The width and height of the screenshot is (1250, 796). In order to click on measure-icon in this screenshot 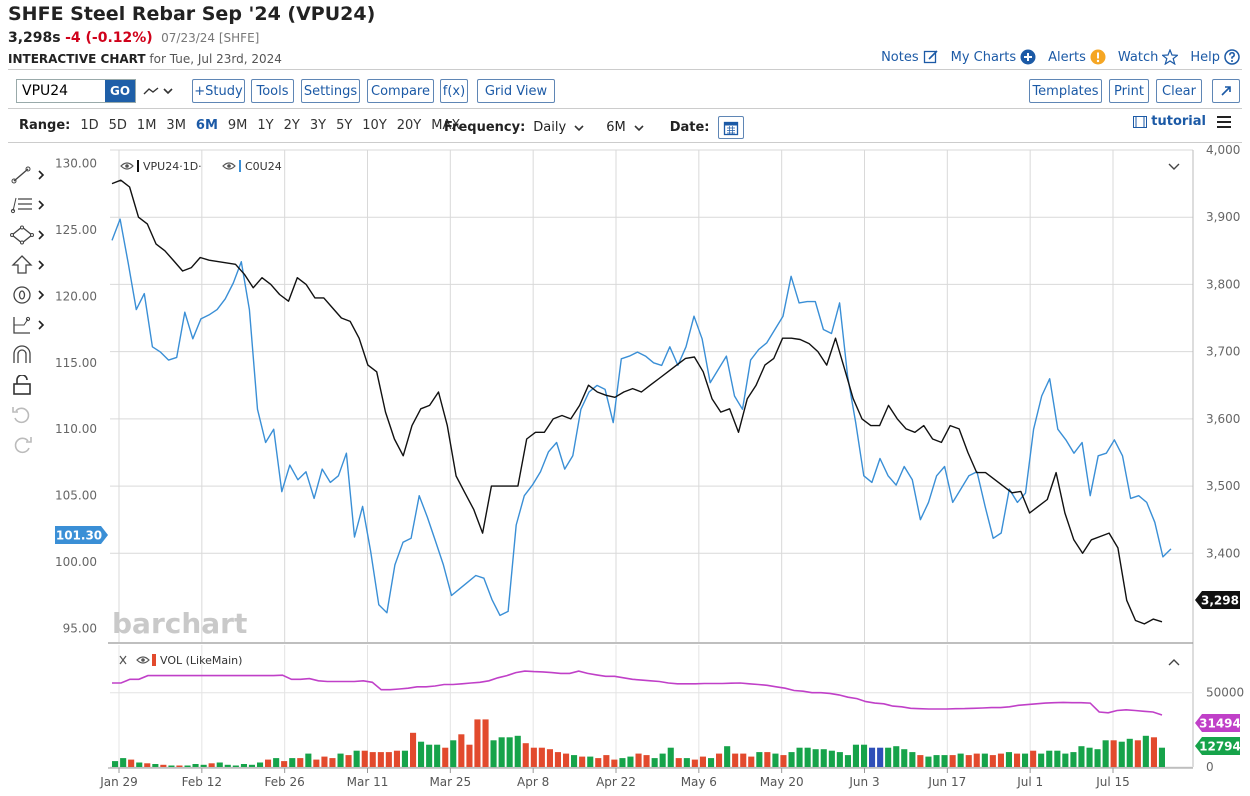, I will do `click(29, 325)`.